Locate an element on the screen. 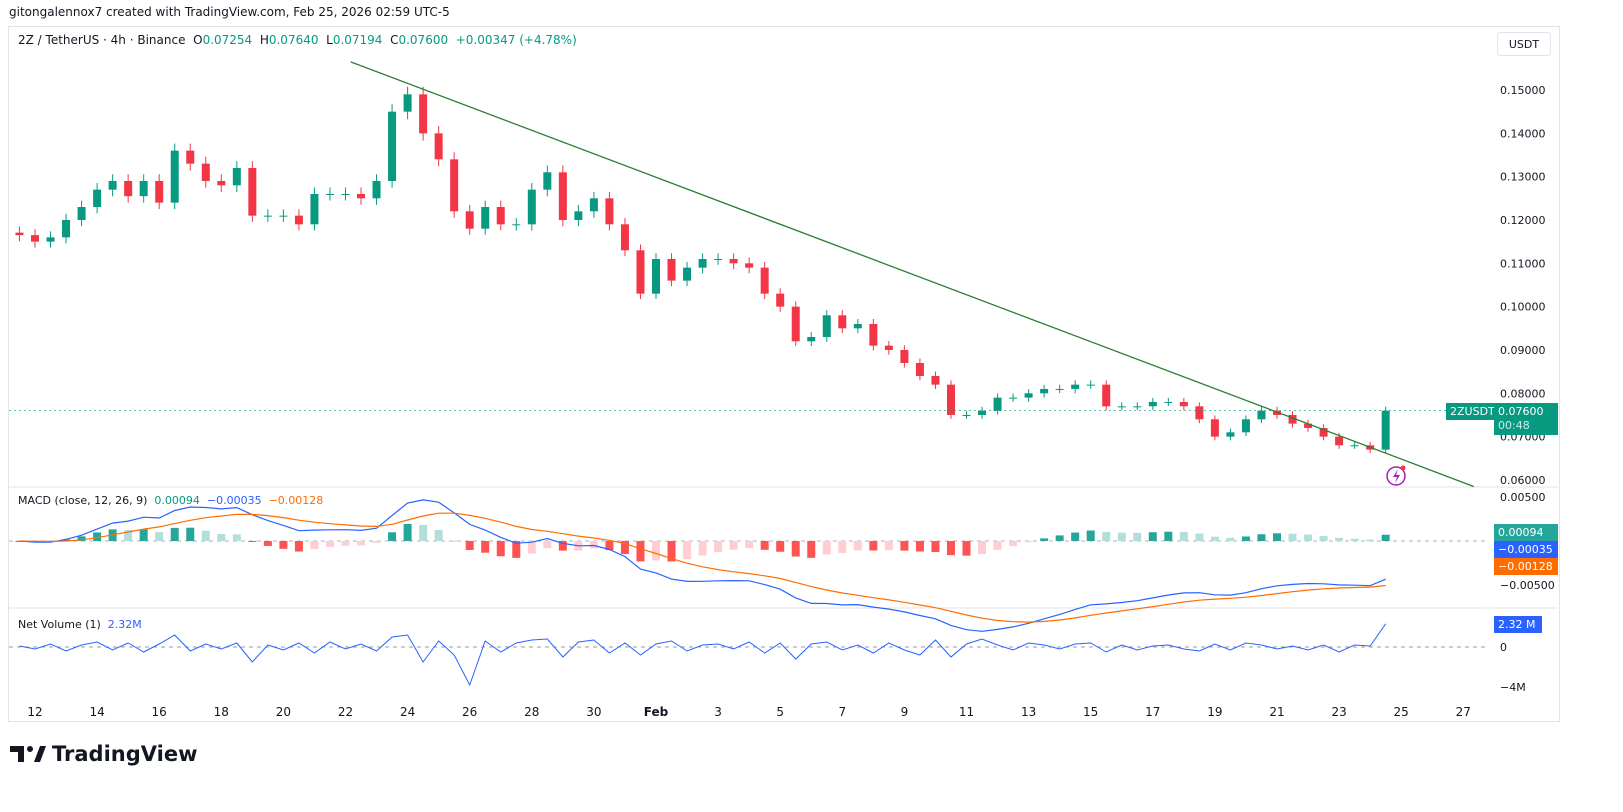 Image resolution: width=1623 pixels, height=812 pixels. macd-hist-value: 0.00094 is located at coordinates (177, 500).